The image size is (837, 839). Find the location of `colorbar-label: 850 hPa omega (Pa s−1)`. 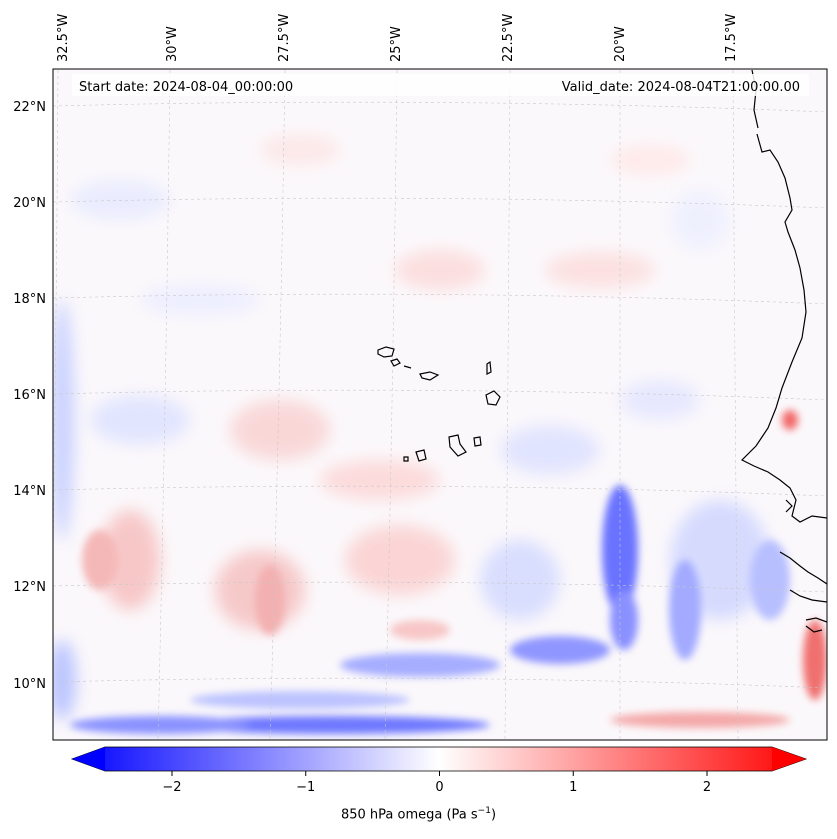

colorbar-label: 850 hPa omega (Pa s−1) is located at coordinates (418, 814).